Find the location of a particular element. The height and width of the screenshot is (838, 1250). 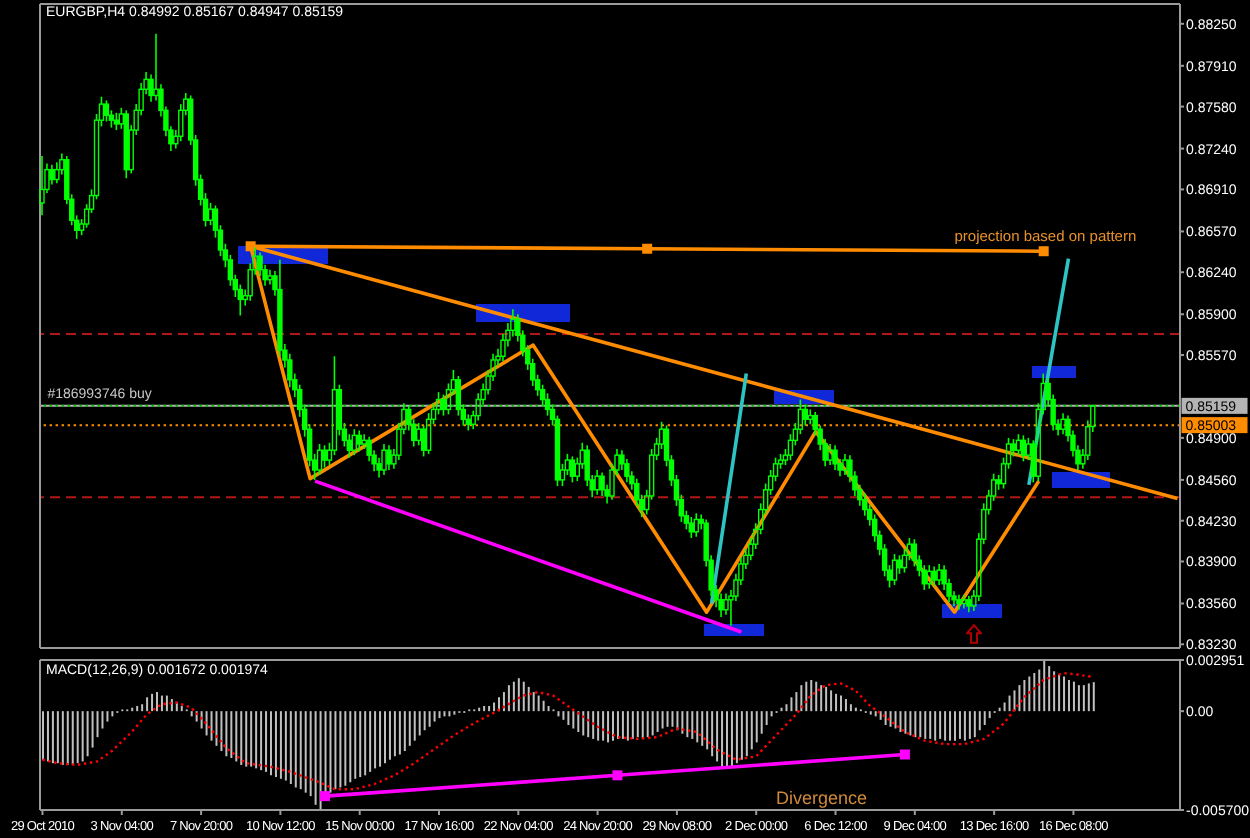

annotation: Divergence is located at coordinates (822, 798).